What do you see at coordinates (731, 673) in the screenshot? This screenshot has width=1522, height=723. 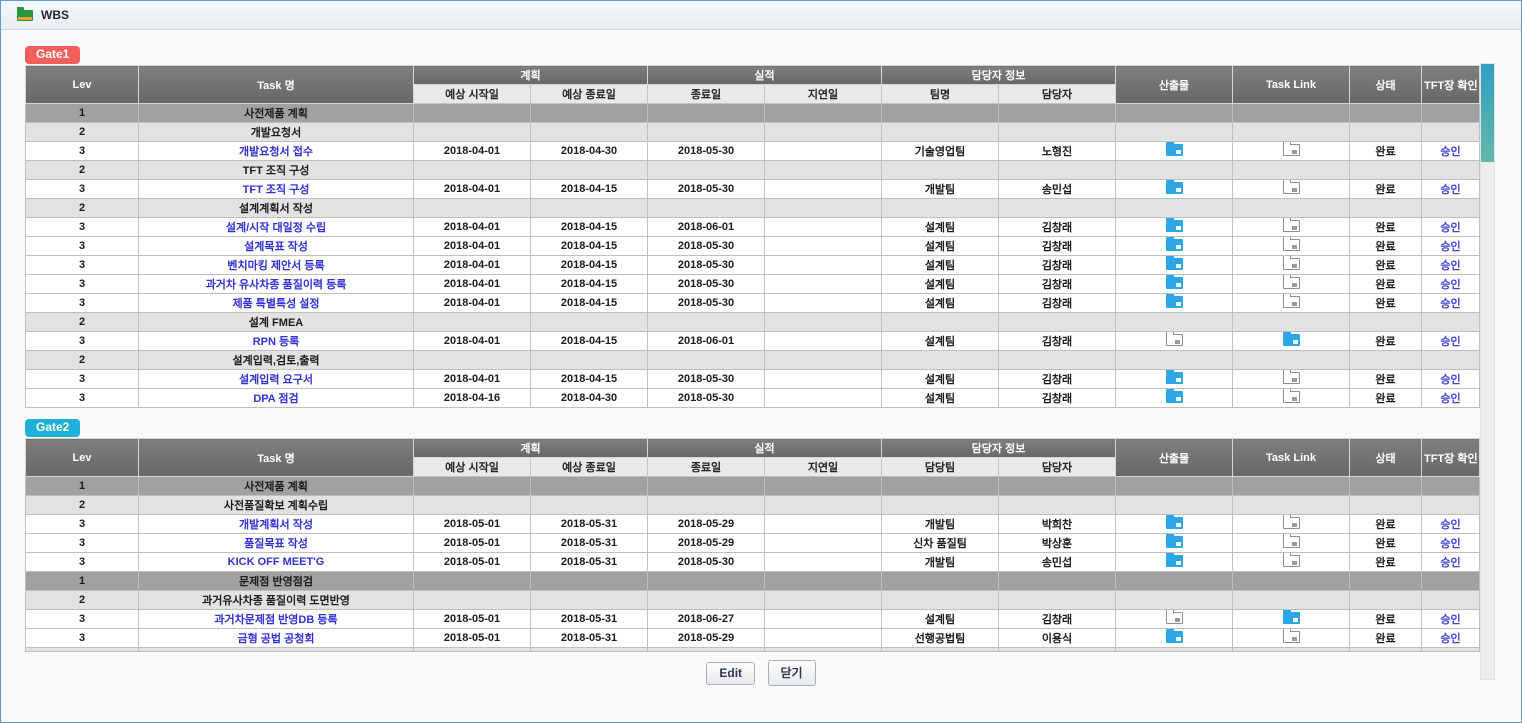 I see `edit-button: Edit` at bounding box center [731, 673].